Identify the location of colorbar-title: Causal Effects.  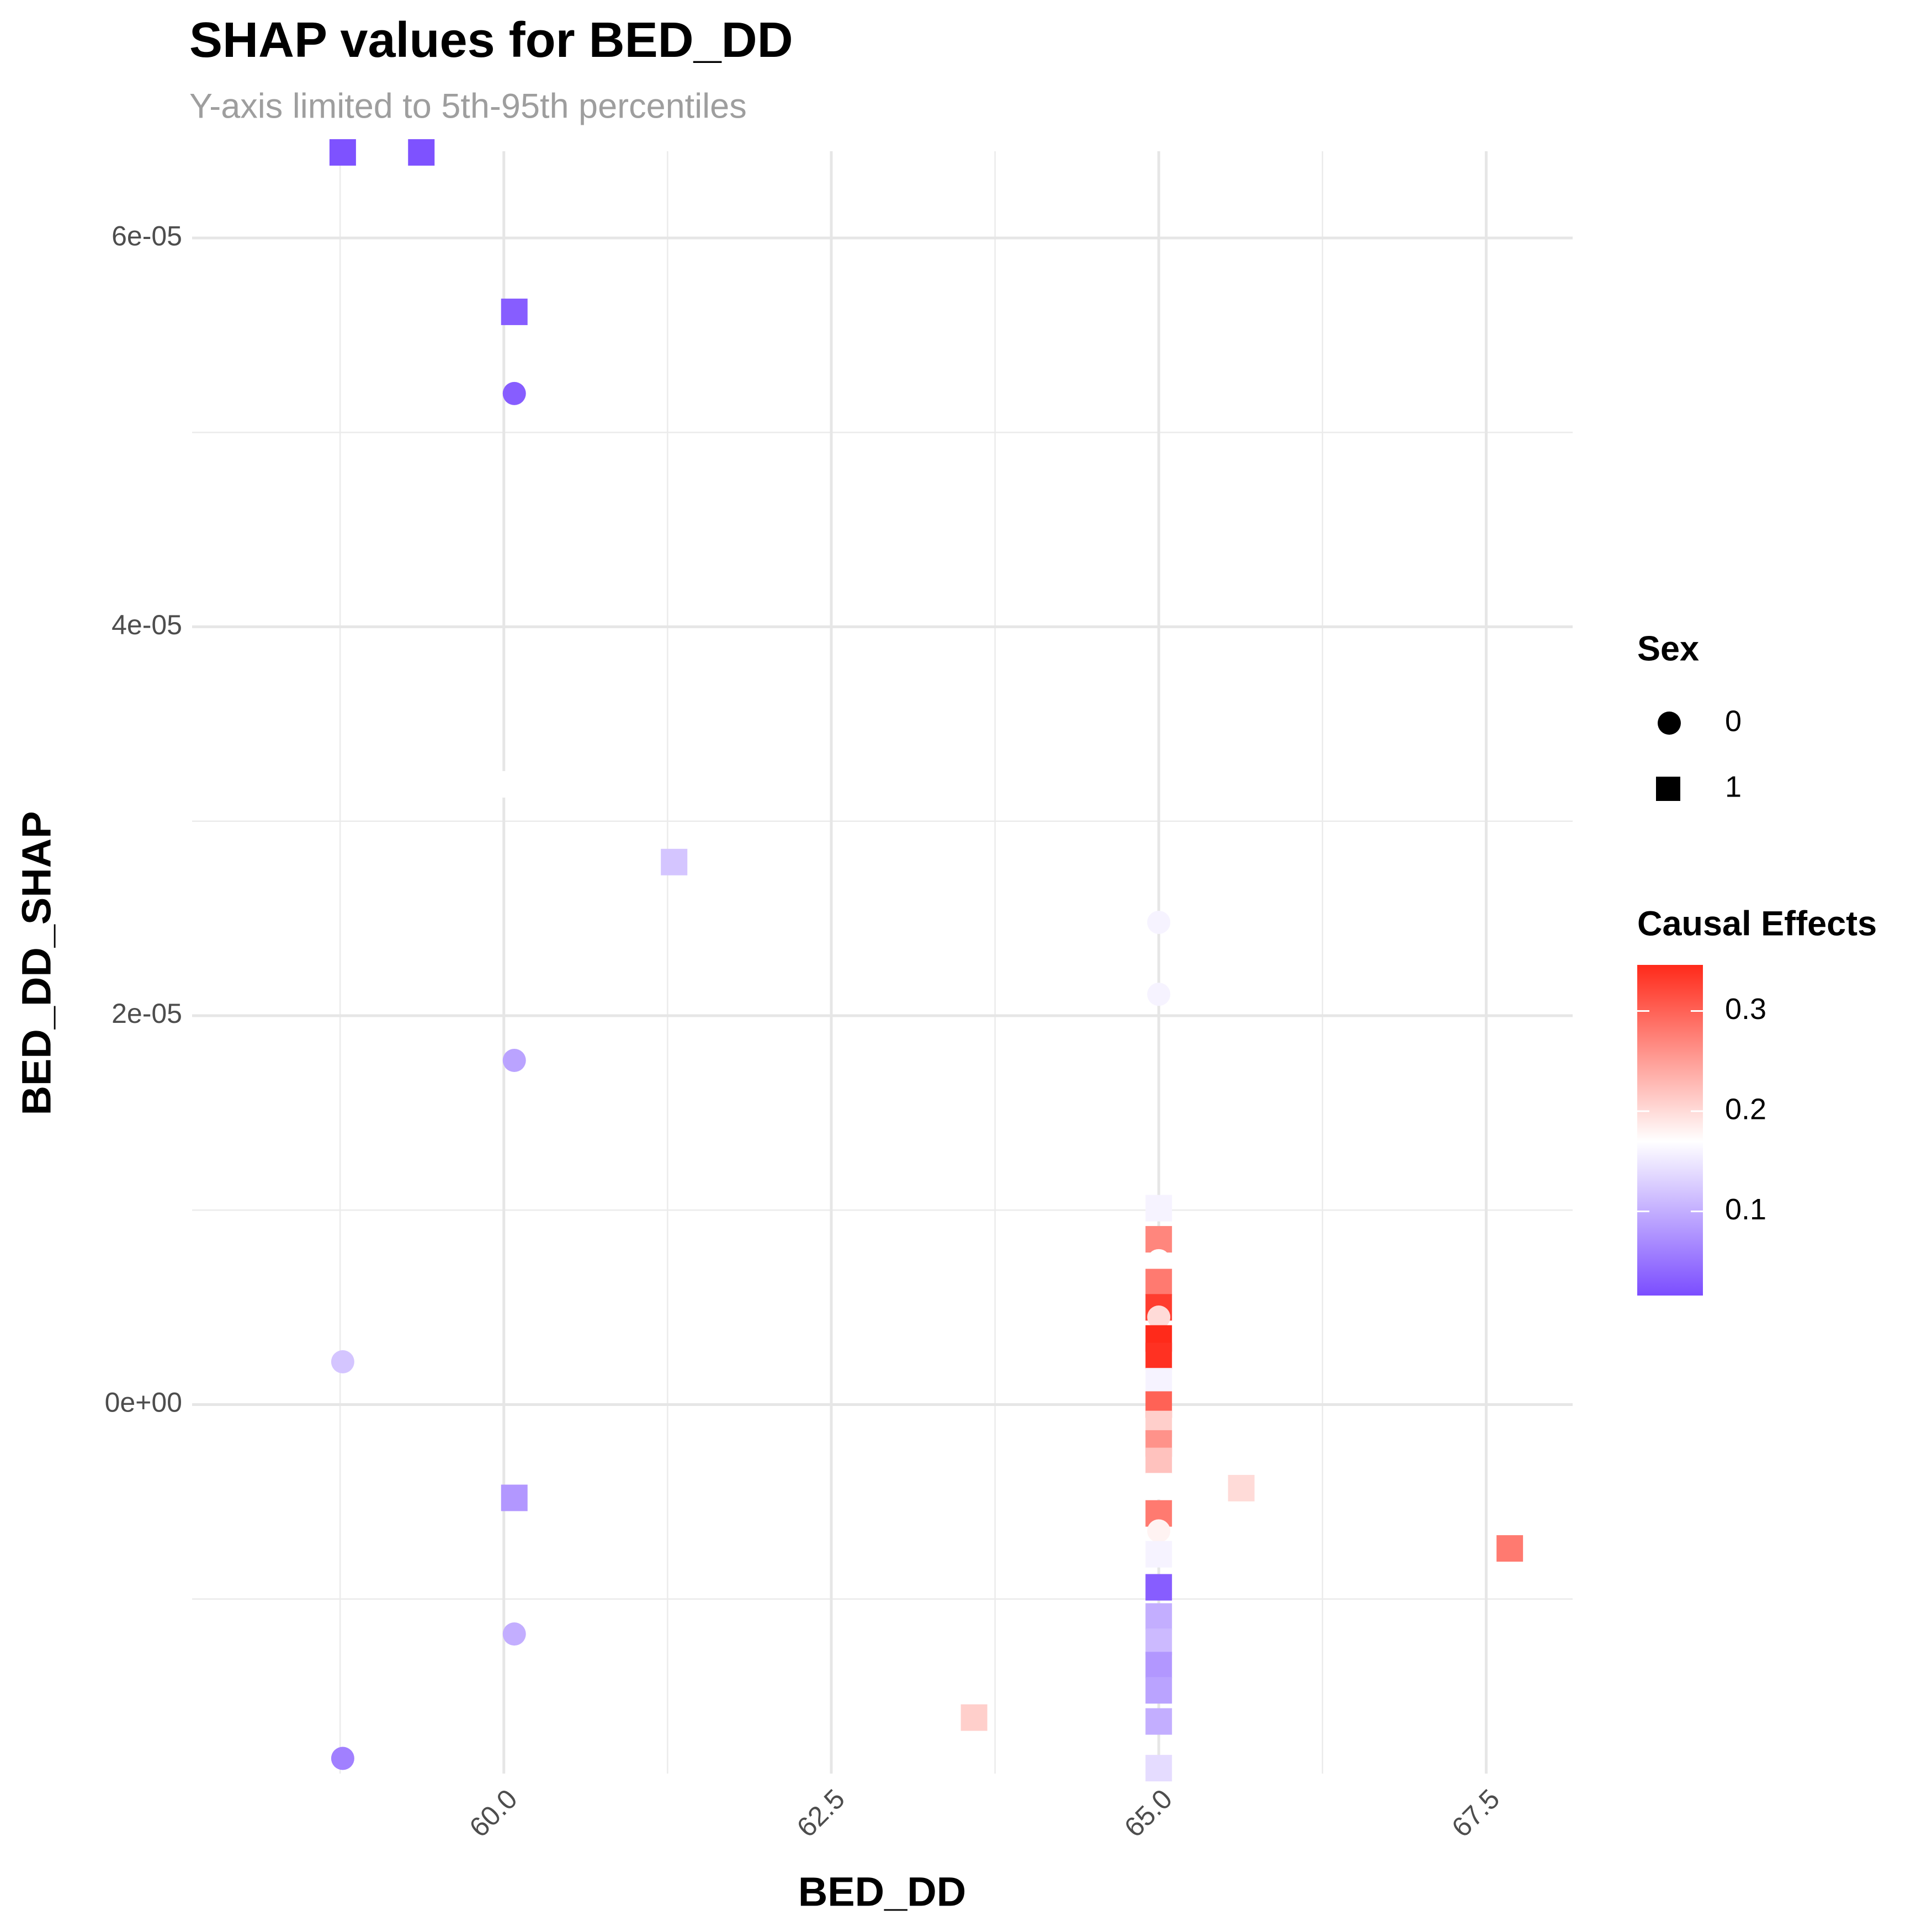
(1757, 924).